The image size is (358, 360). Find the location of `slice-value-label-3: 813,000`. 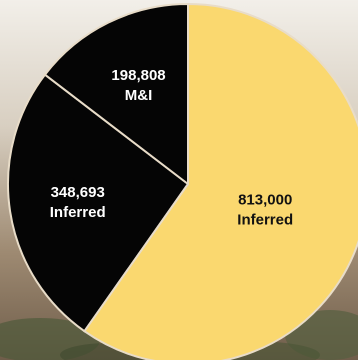

slice-value-label-3: 813,000 is located at coordinates (265, 199).